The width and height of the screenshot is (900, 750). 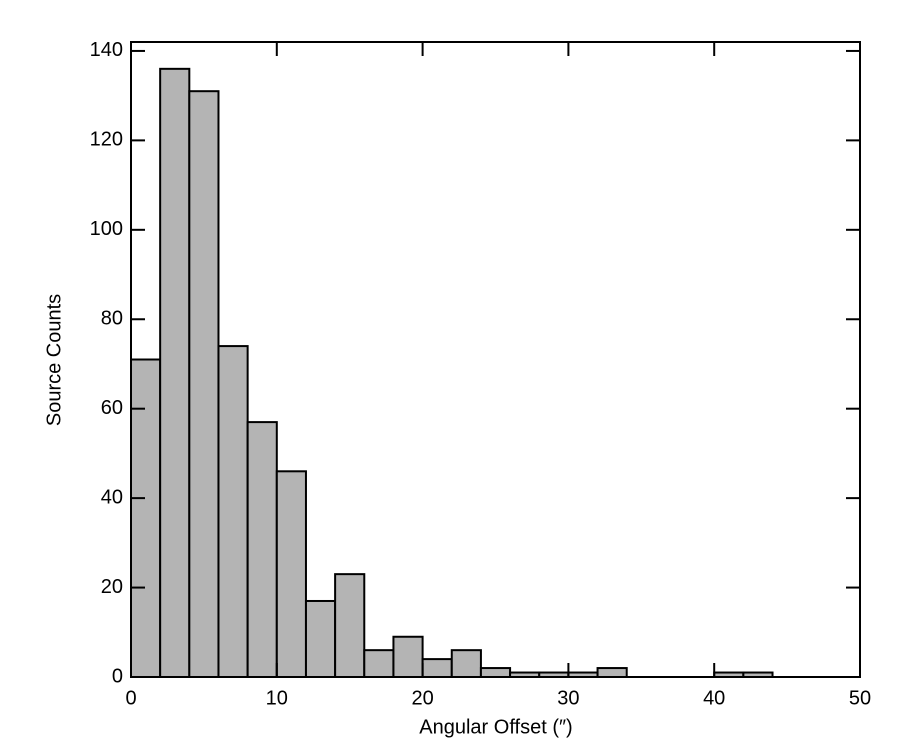 I want to click on y-tick-label: 80, so click(x=112, y=319).